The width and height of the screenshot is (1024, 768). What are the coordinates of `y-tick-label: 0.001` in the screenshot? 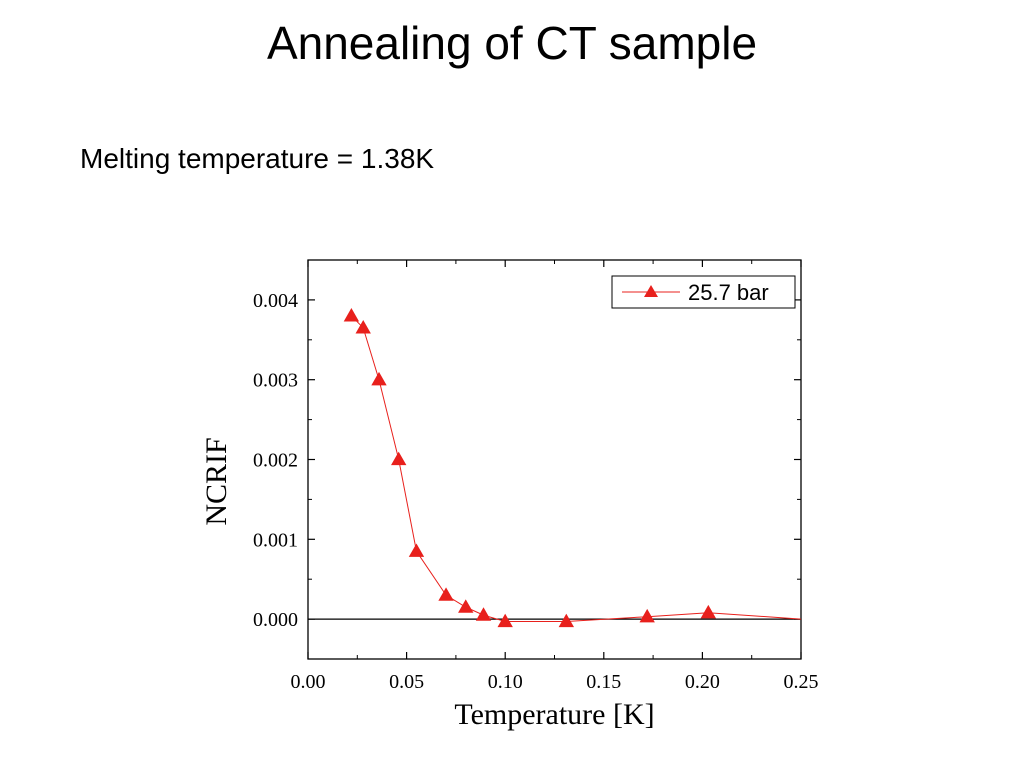 It's located at (275, 540).